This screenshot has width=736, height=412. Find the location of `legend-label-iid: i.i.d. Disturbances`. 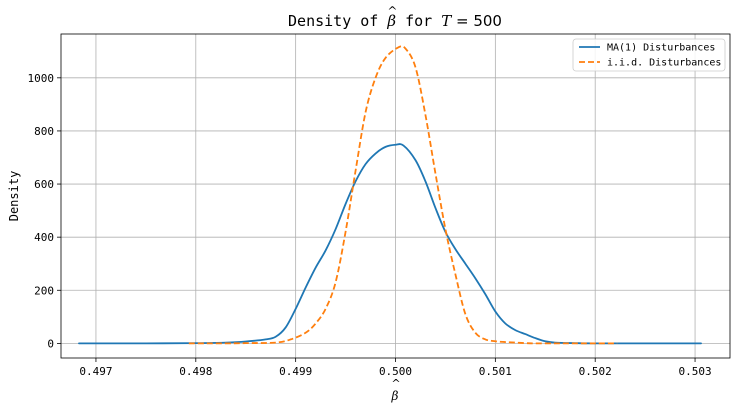

legend-label-iid: i.i.d. Disturbances is located at coordinates (664, 63).